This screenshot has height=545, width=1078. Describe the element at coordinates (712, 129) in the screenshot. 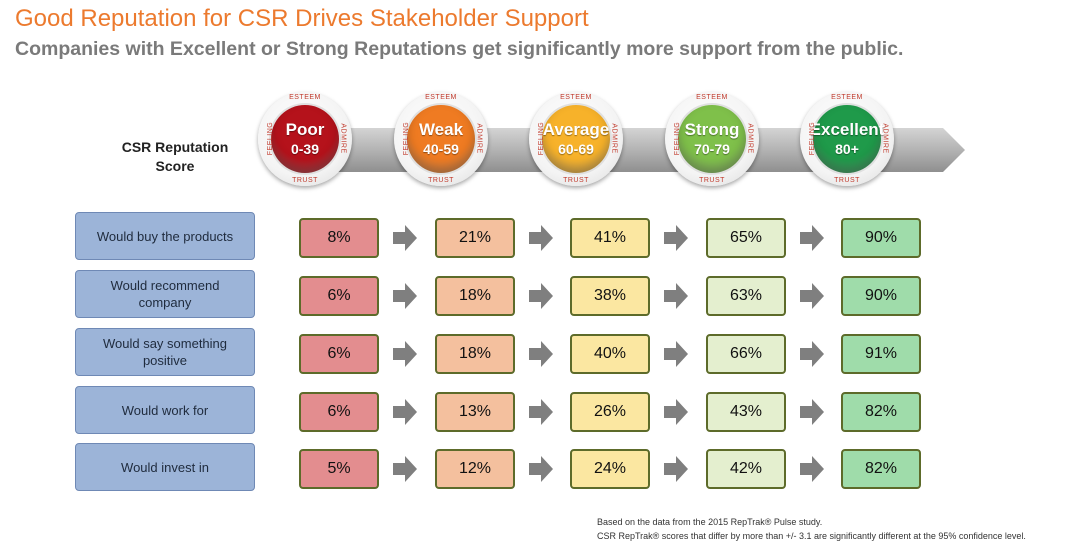

I see `badge-name: Strong` at that location.